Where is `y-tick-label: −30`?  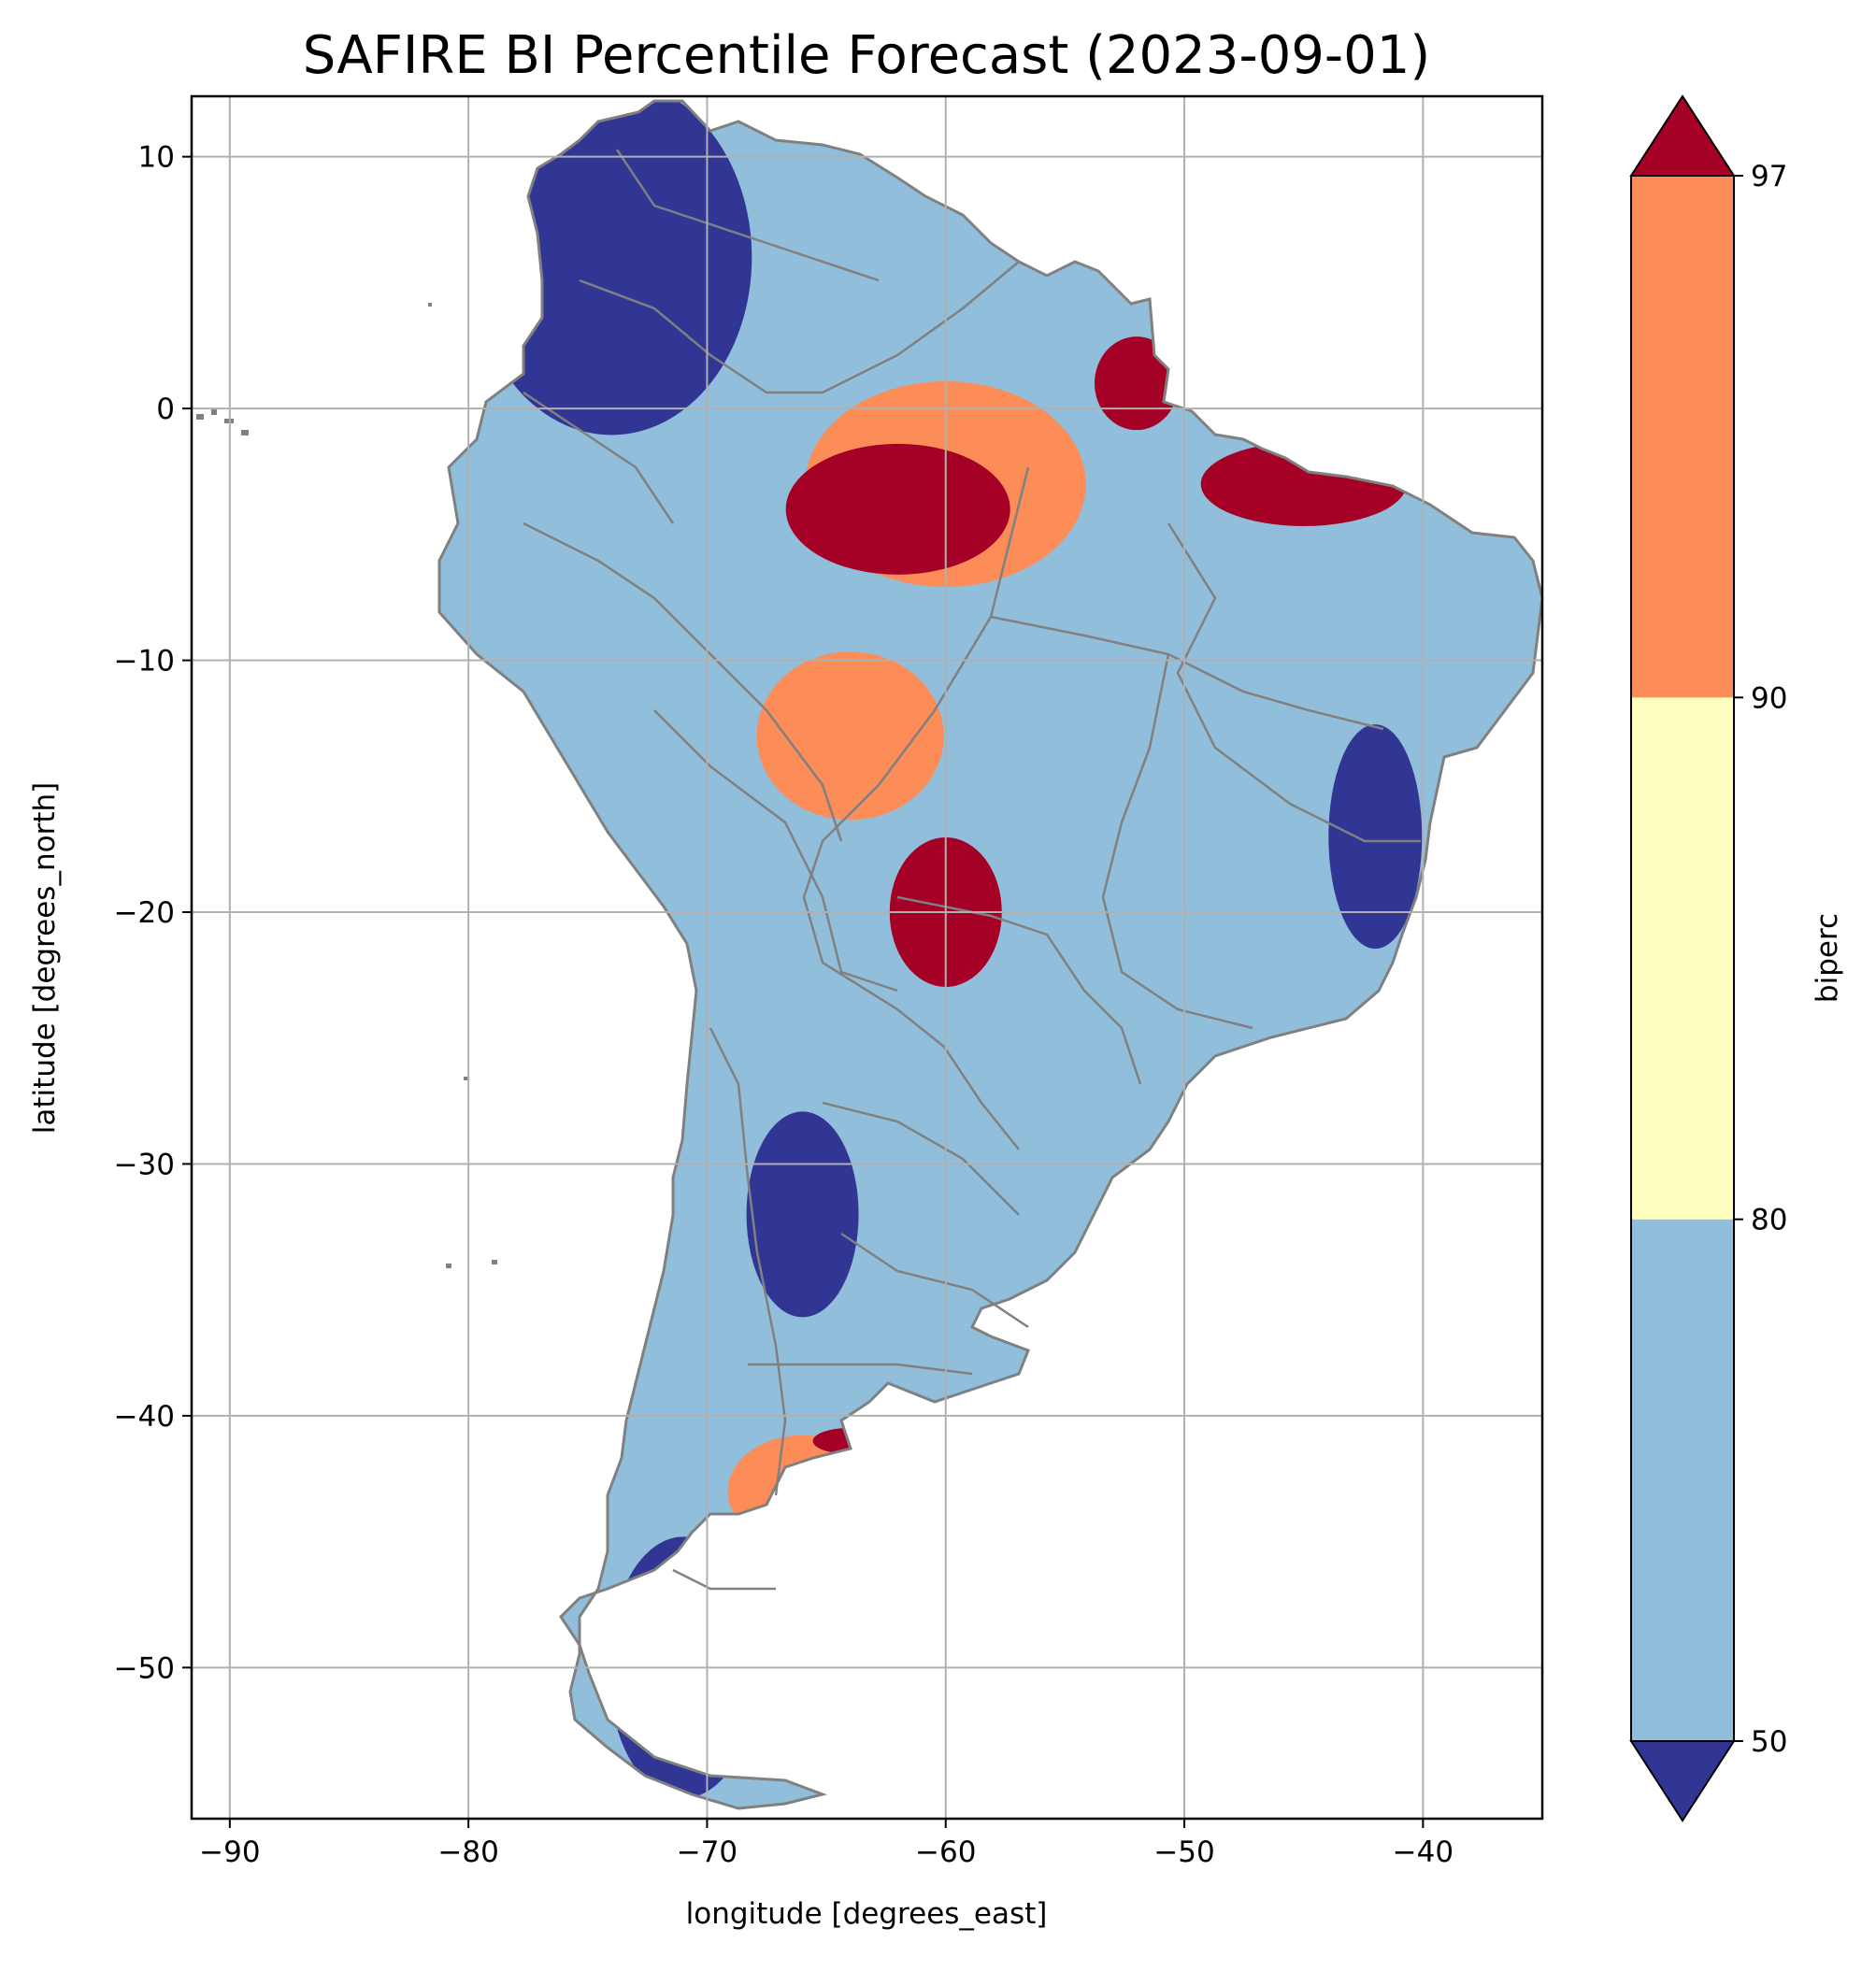 y-tick-label: −30 is located at coordinates (144, 1165).